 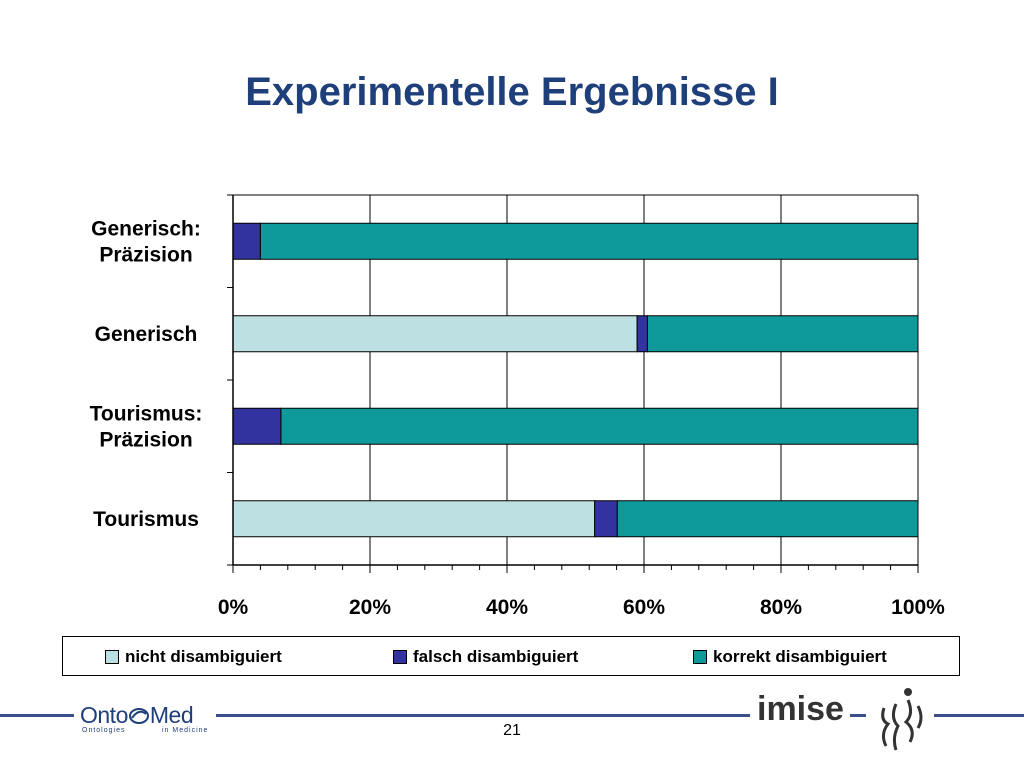 I want to click on footer-line-mid-right, so click(x=858, y=715).